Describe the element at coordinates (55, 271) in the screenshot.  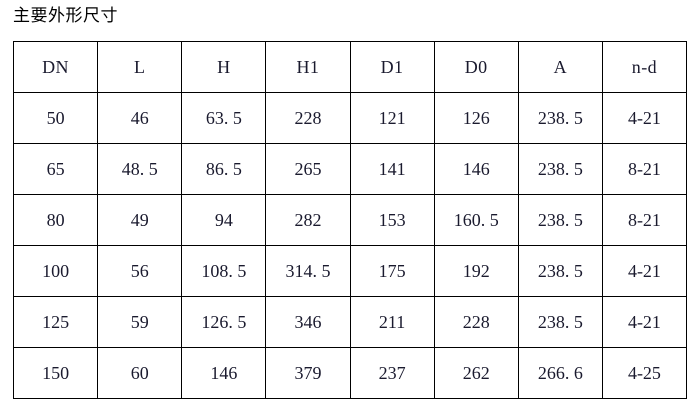
I see `cell-dn: 100` at that location.